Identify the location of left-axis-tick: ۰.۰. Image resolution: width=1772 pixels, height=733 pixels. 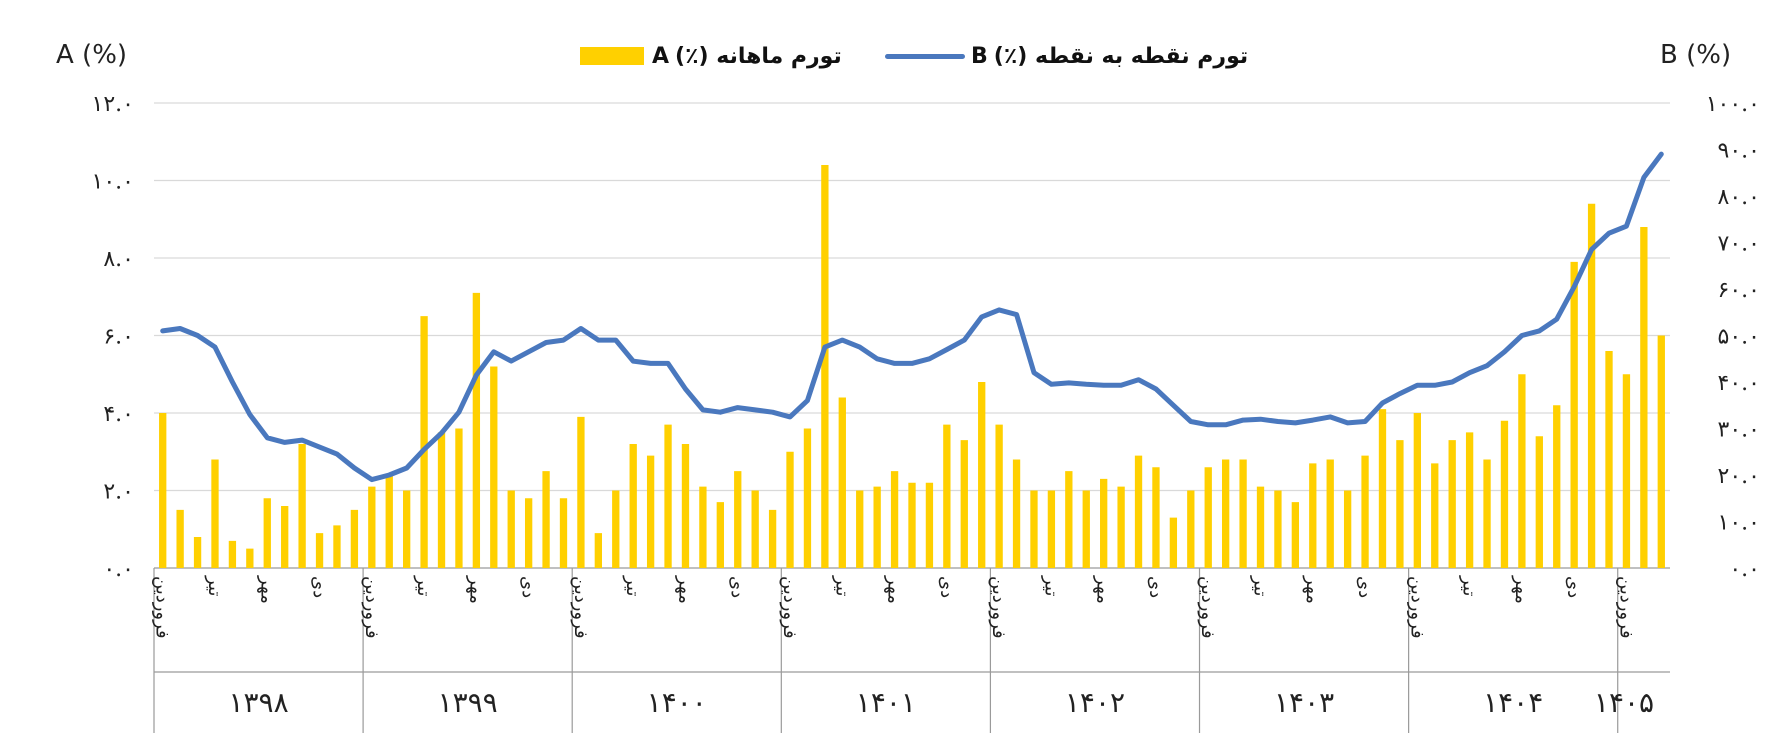
(118, 569).